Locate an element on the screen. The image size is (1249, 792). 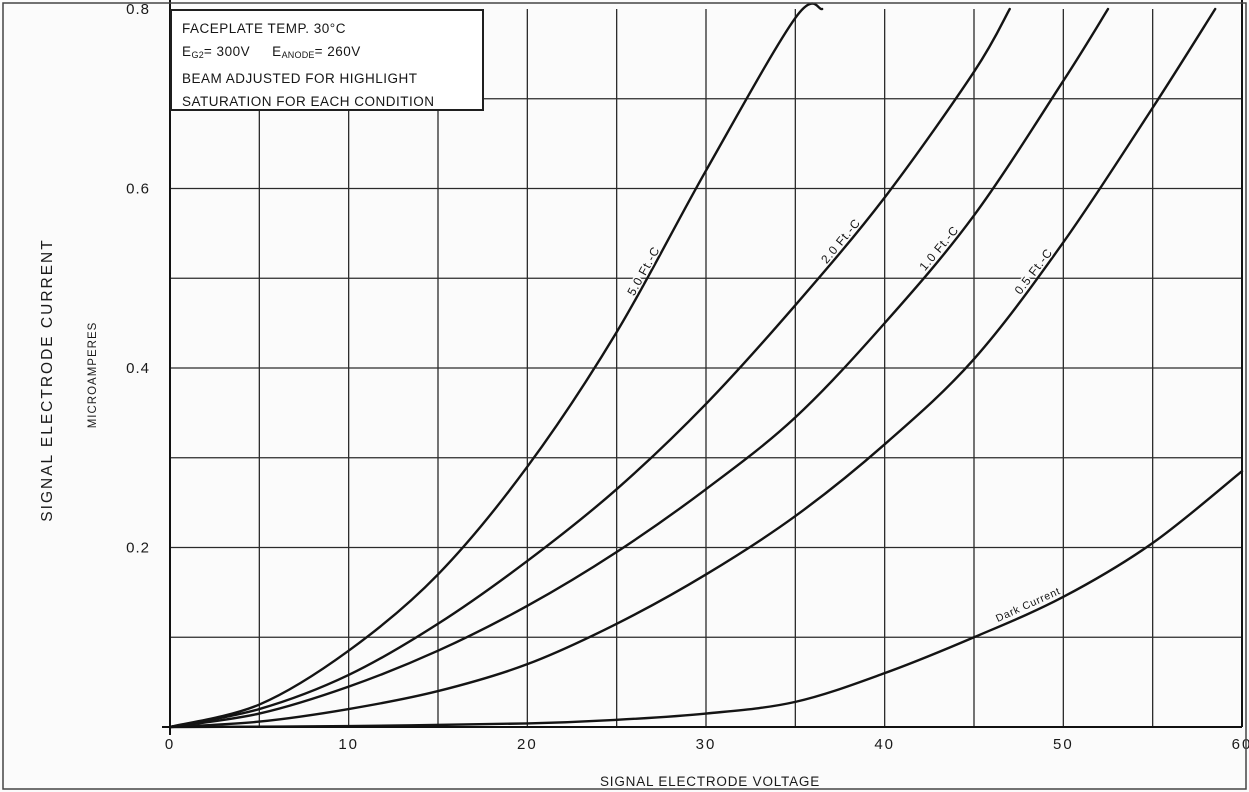
y-tick-label: 0.4 is located at coordinates (138, 368).